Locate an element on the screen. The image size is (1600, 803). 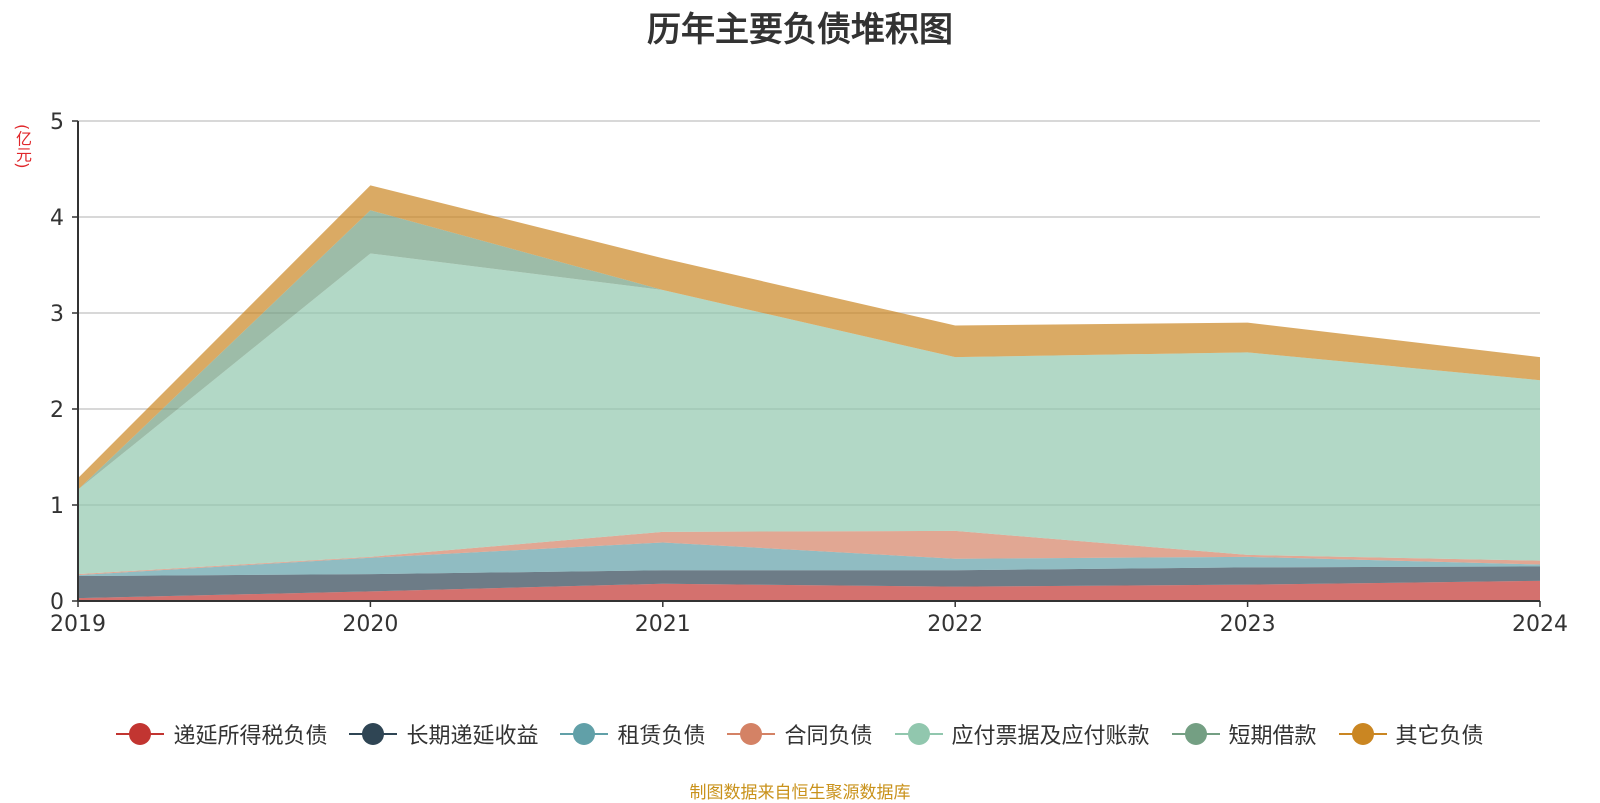
y-tick-label: 2 is located at coordinates (57, 410).